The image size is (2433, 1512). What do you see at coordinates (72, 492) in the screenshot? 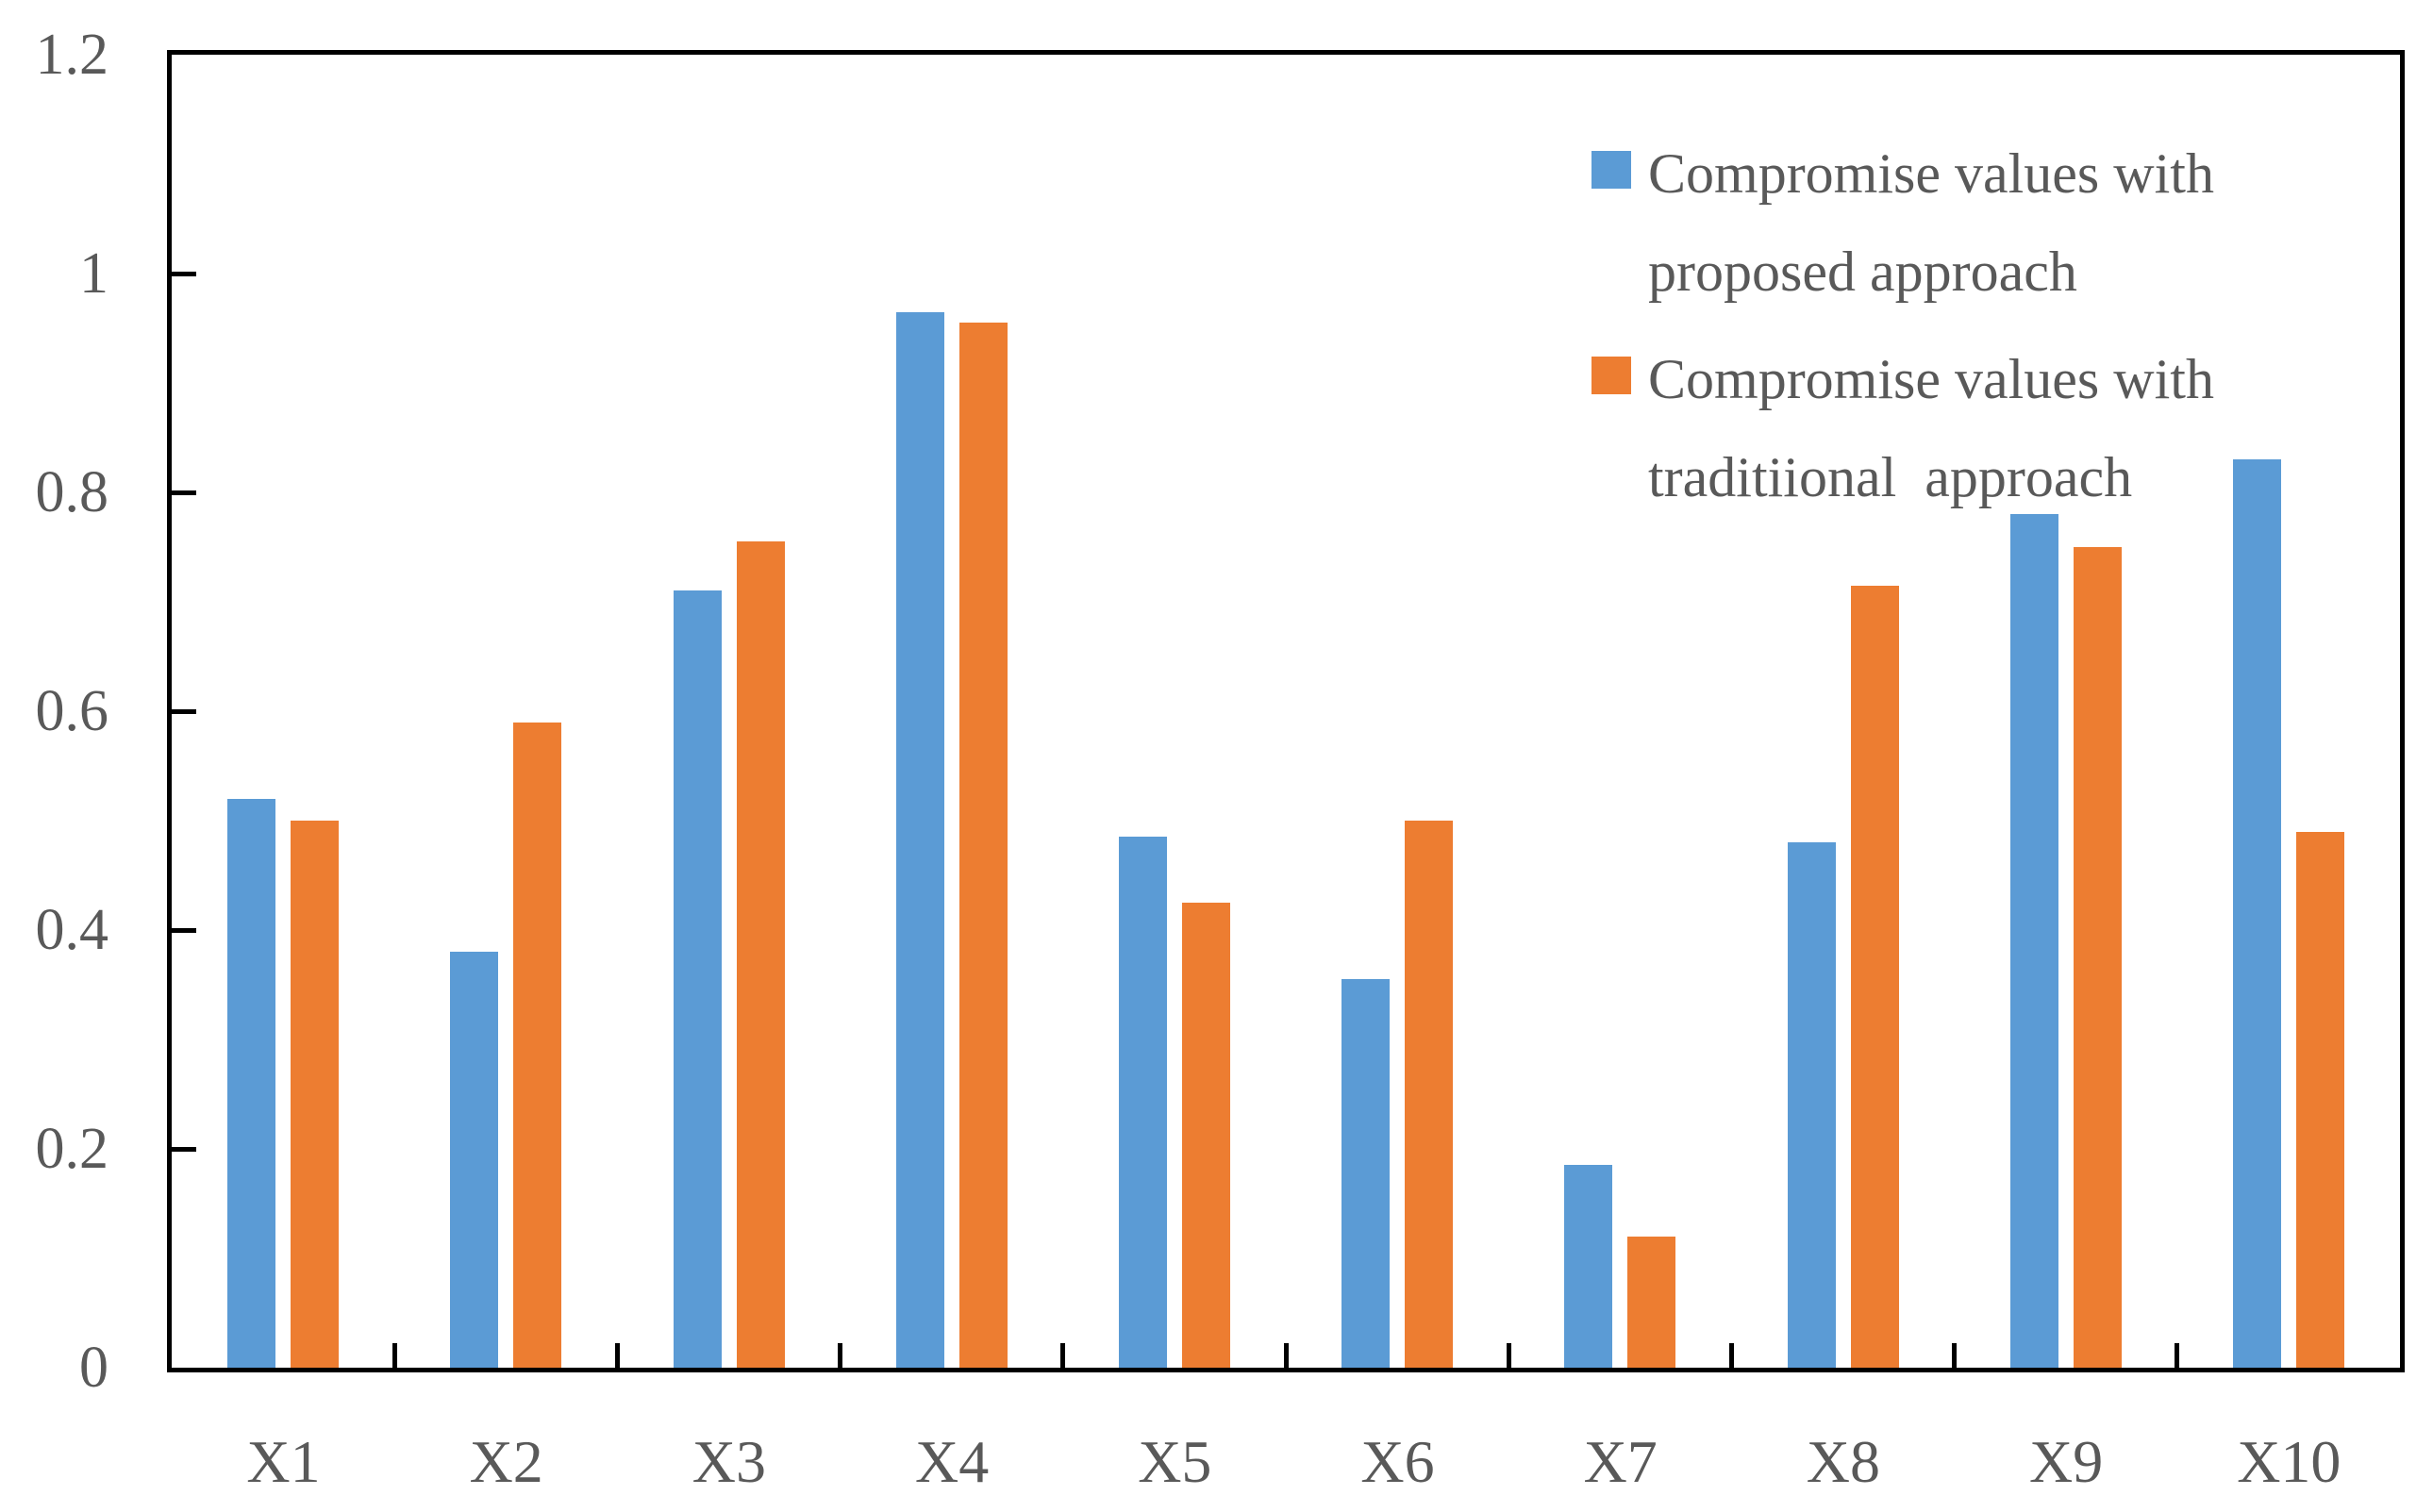
I see `y-tick-label-0.8: 0.8` at bounding box center [72, 492].